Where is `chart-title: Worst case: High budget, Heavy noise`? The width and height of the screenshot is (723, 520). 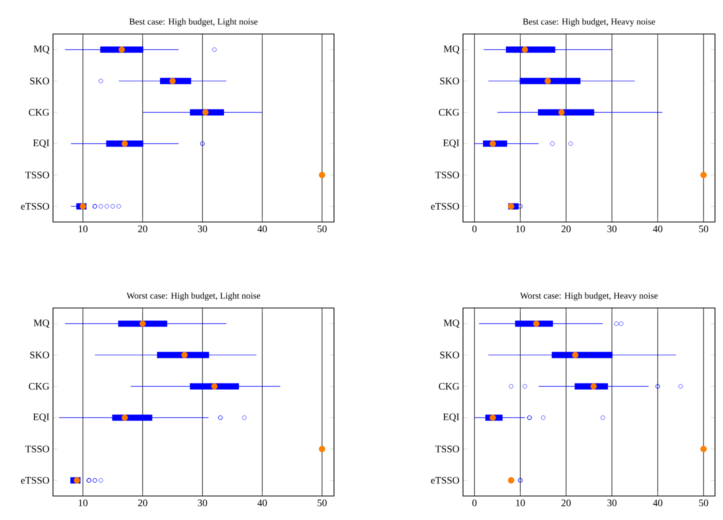
chart-title: Worst case: High budget, Heavy noise is located at coordinates (589, 296).